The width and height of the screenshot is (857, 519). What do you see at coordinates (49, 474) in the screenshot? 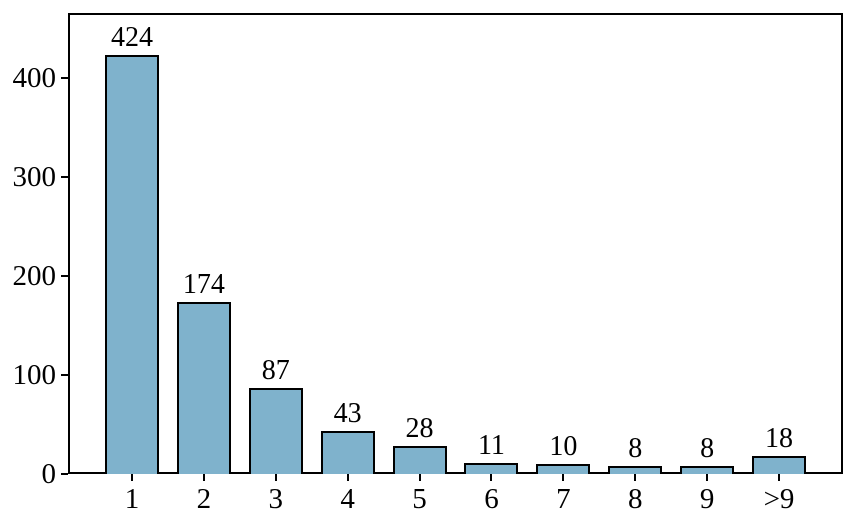
I see `y-axis-tick-label: 0` at bounding box center [49, 474].